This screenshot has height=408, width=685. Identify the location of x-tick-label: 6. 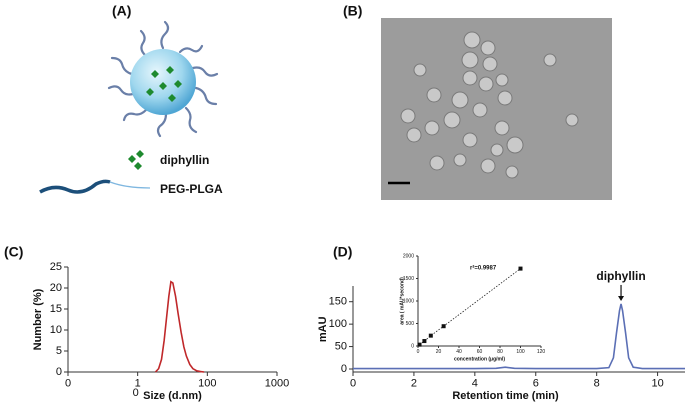
(536, 384).